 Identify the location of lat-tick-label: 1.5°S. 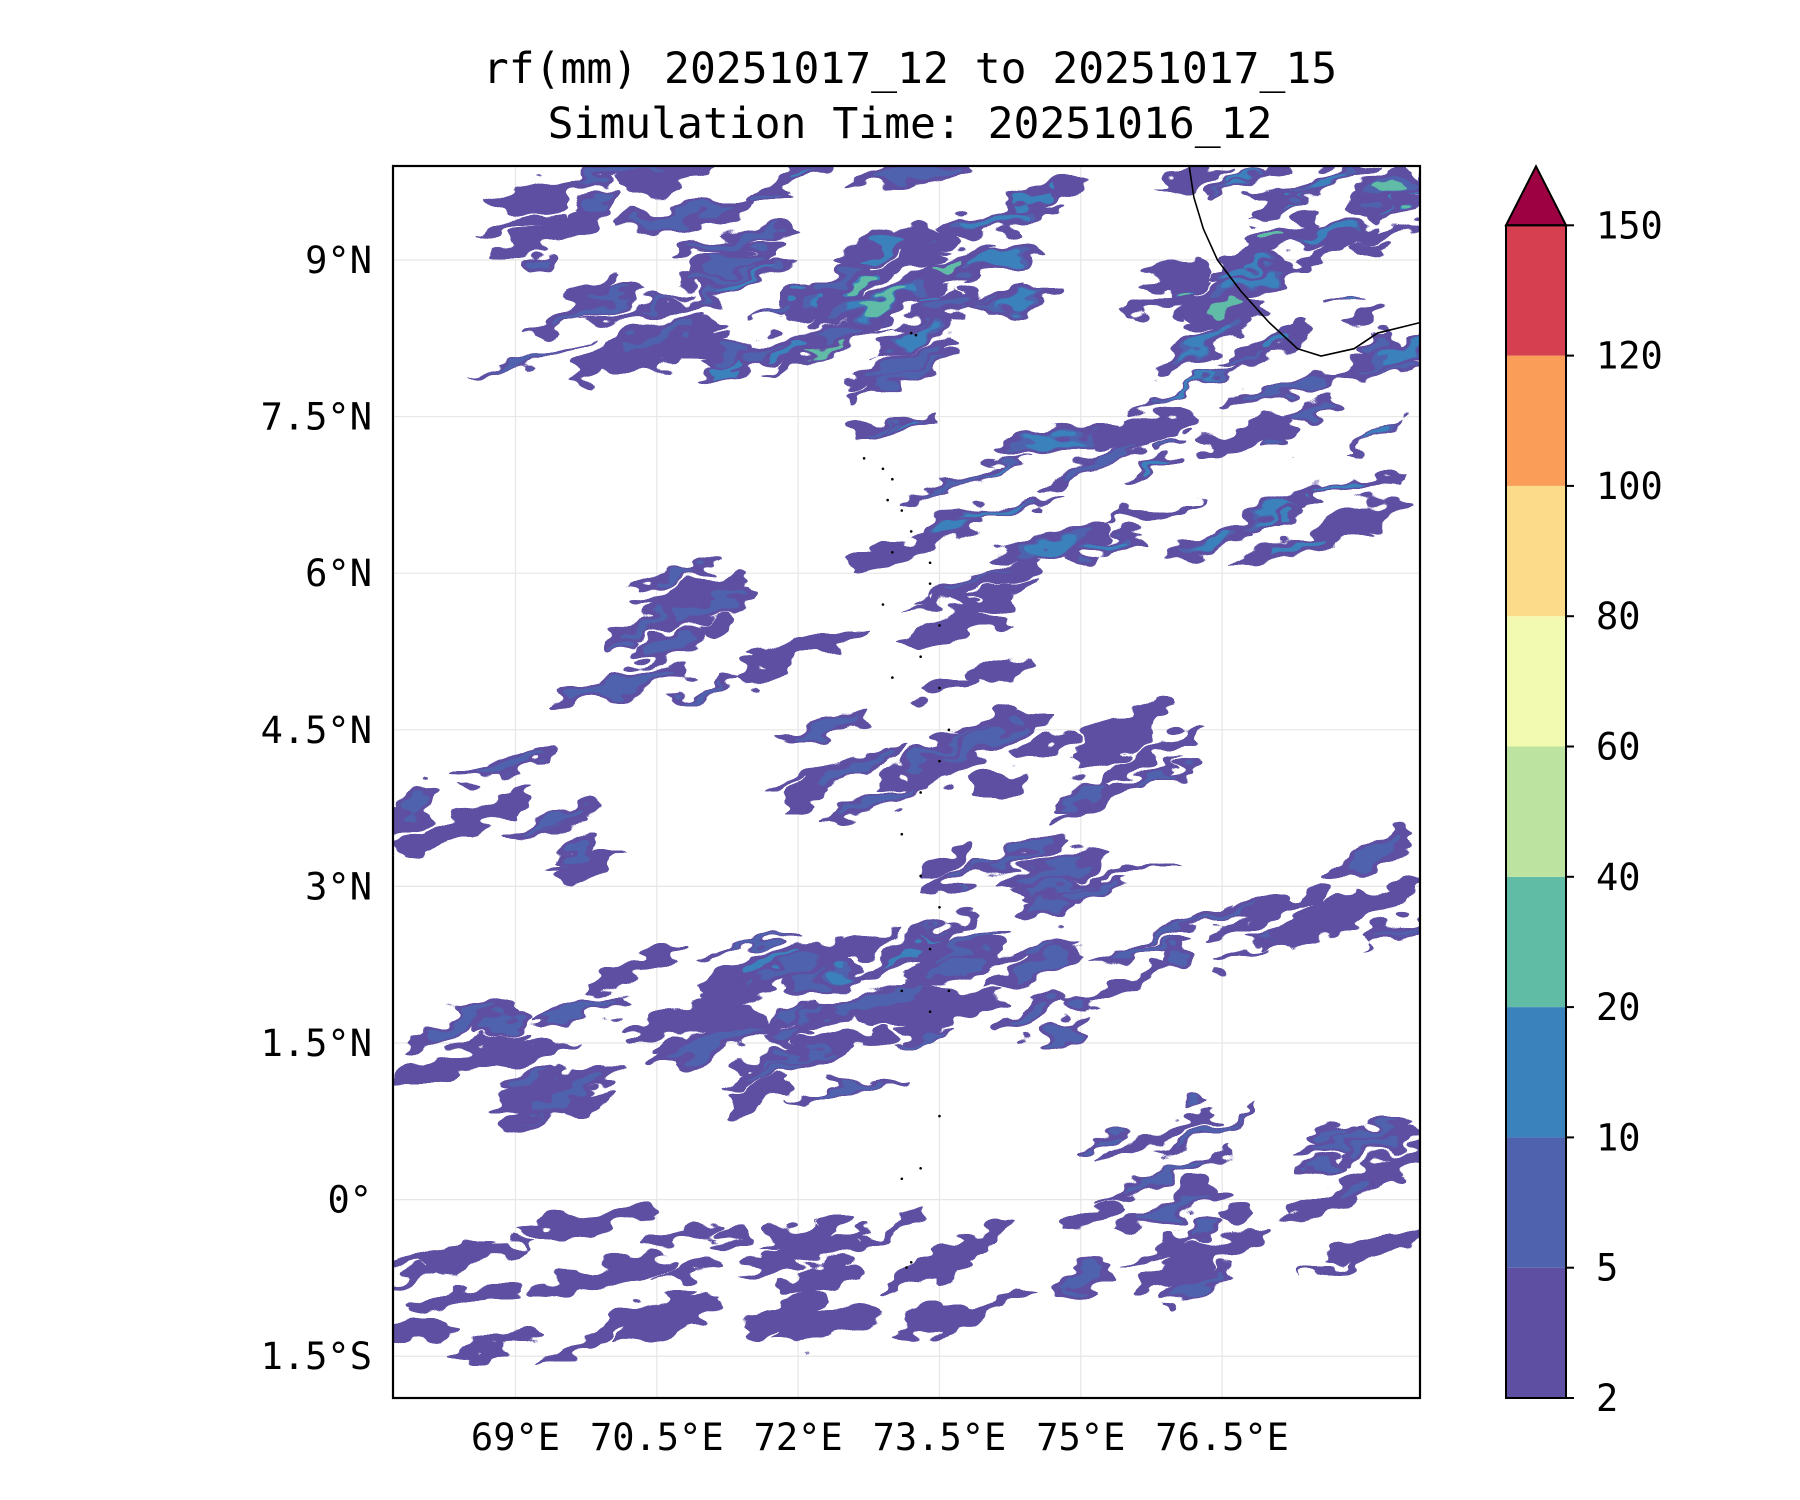
(316, 1356).